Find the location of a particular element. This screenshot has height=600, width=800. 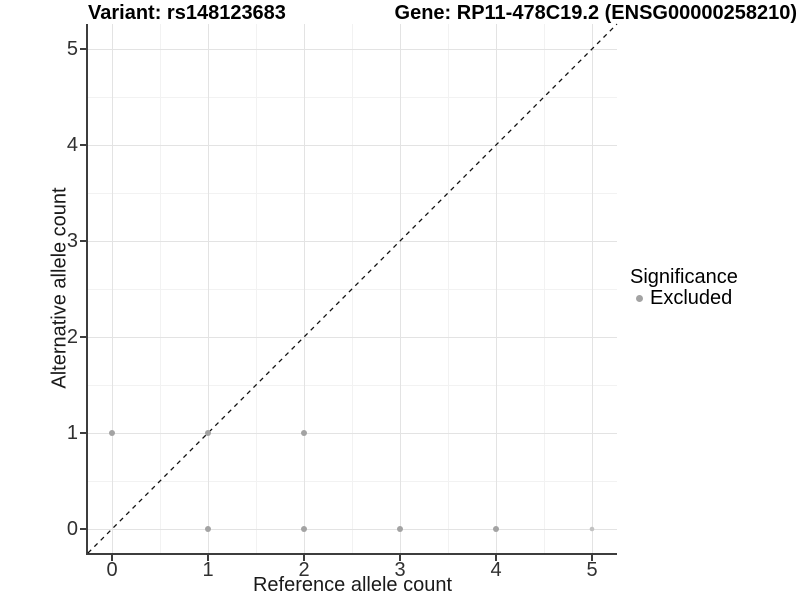

legend-key is located at coordinates (639, 298).